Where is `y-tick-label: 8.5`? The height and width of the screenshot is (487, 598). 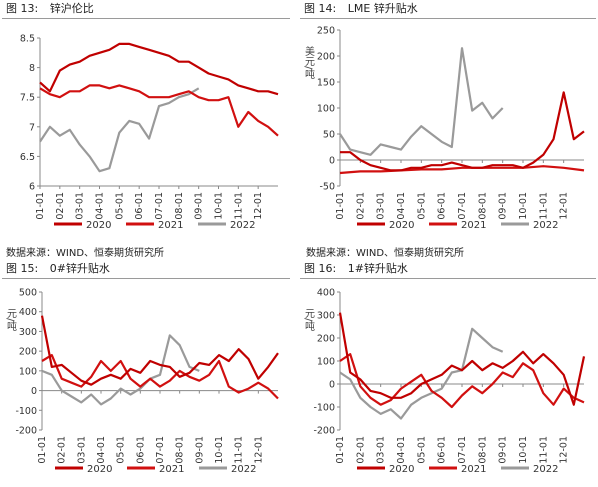
y-tick-label: 8.5 is located at coordinates (27, 39).